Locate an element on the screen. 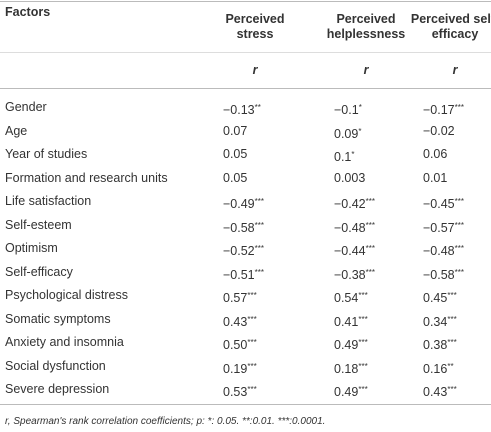 Image resolution: width=491 pixels, height=432 pixels. row-label: Life satisfaction is located at coordinates (48, 201).